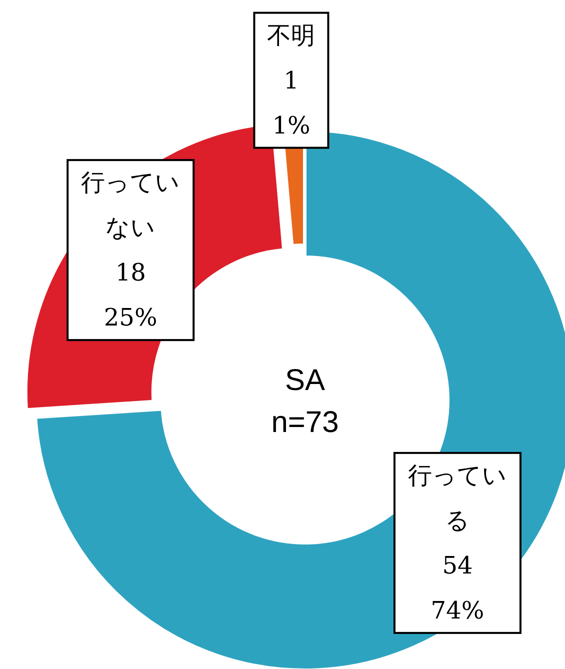 The height and width of the screenshot is (669, 565). I want to click on text: 25%, so click(131, 318).